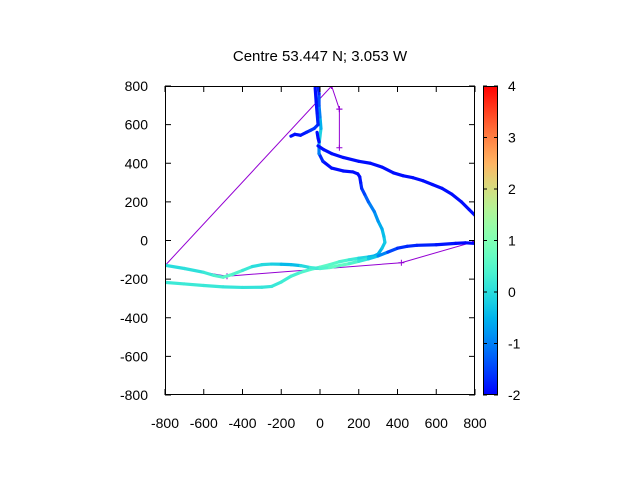  Describe the element at coordinates (281, 423) in the screenshot. I see `x-tick-label: -200` at that location.